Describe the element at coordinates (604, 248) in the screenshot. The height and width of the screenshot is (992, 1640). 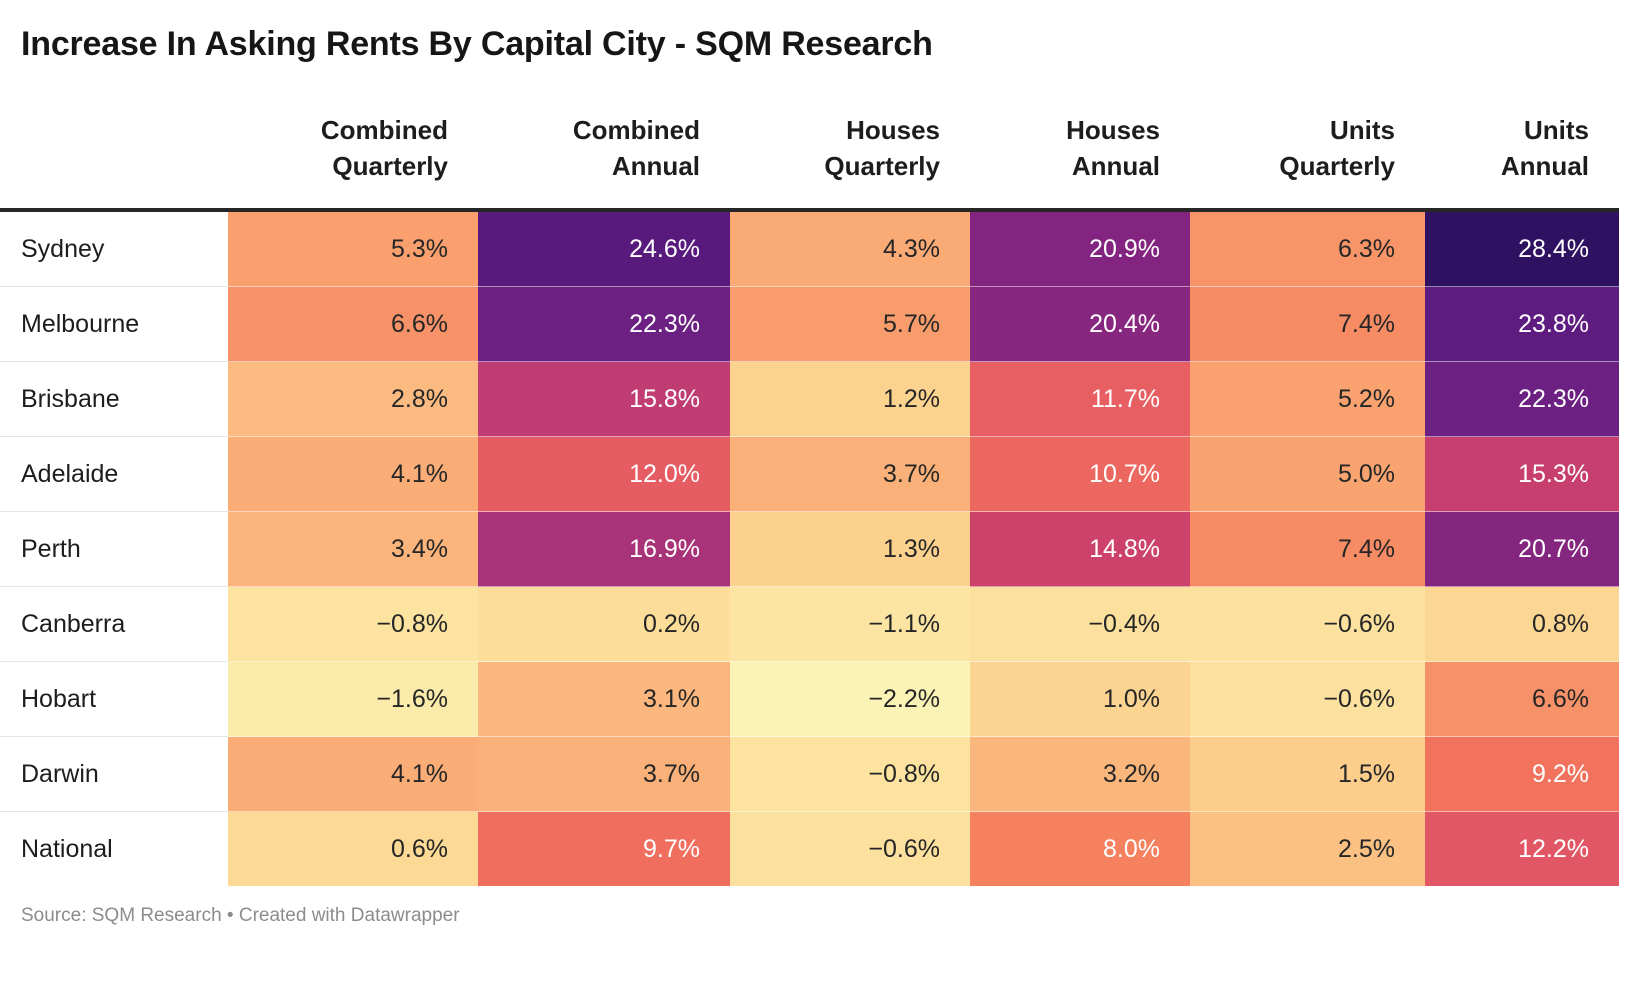
I see `heat-cell: 24.6%` at that location.